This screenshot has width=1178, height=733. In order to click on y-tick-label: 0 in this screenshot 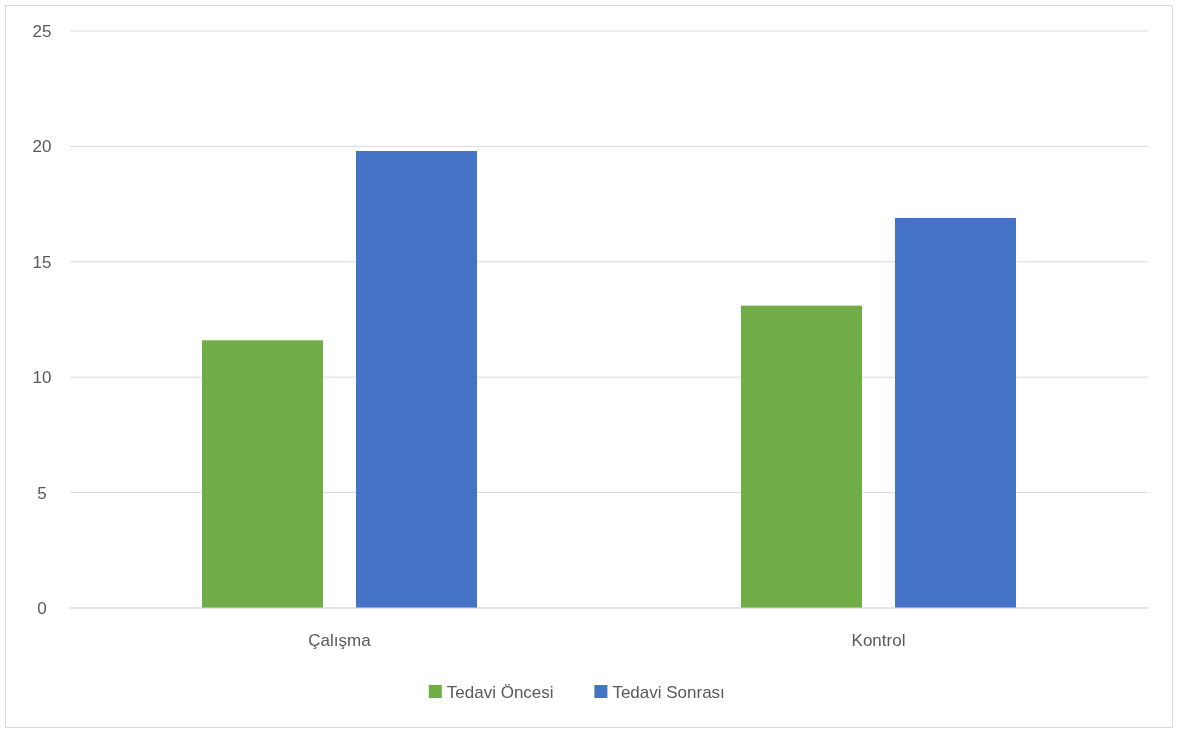, I will do `click(42, 608)`.